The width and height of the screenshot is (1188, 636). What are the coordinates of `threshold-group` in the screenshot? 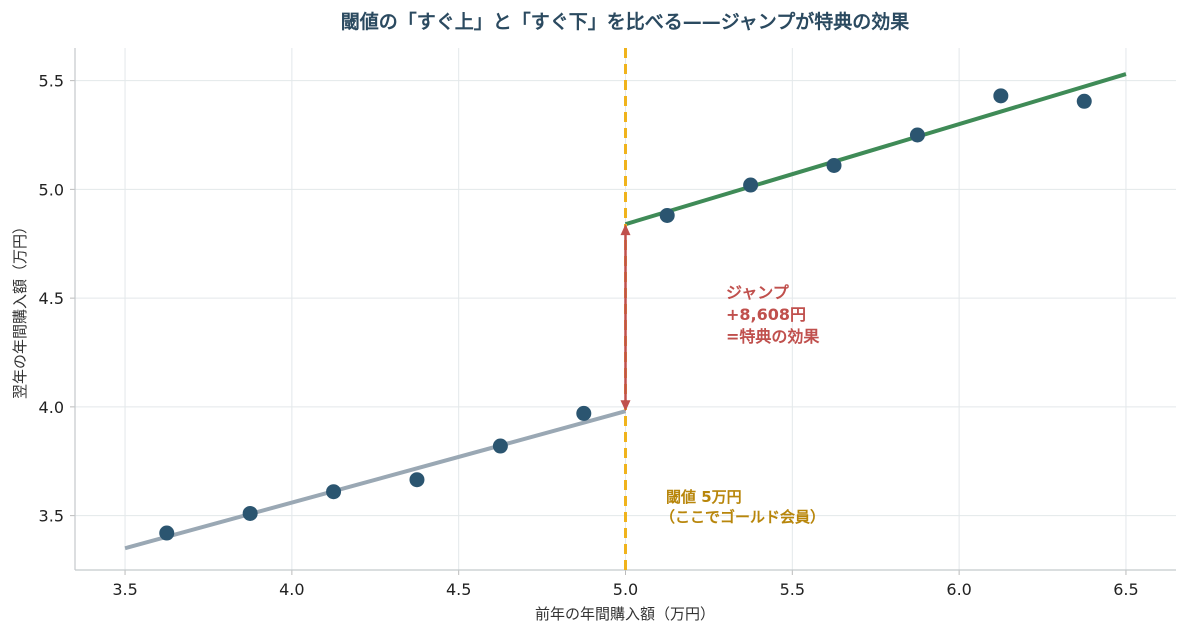 It's located at (625, 309).